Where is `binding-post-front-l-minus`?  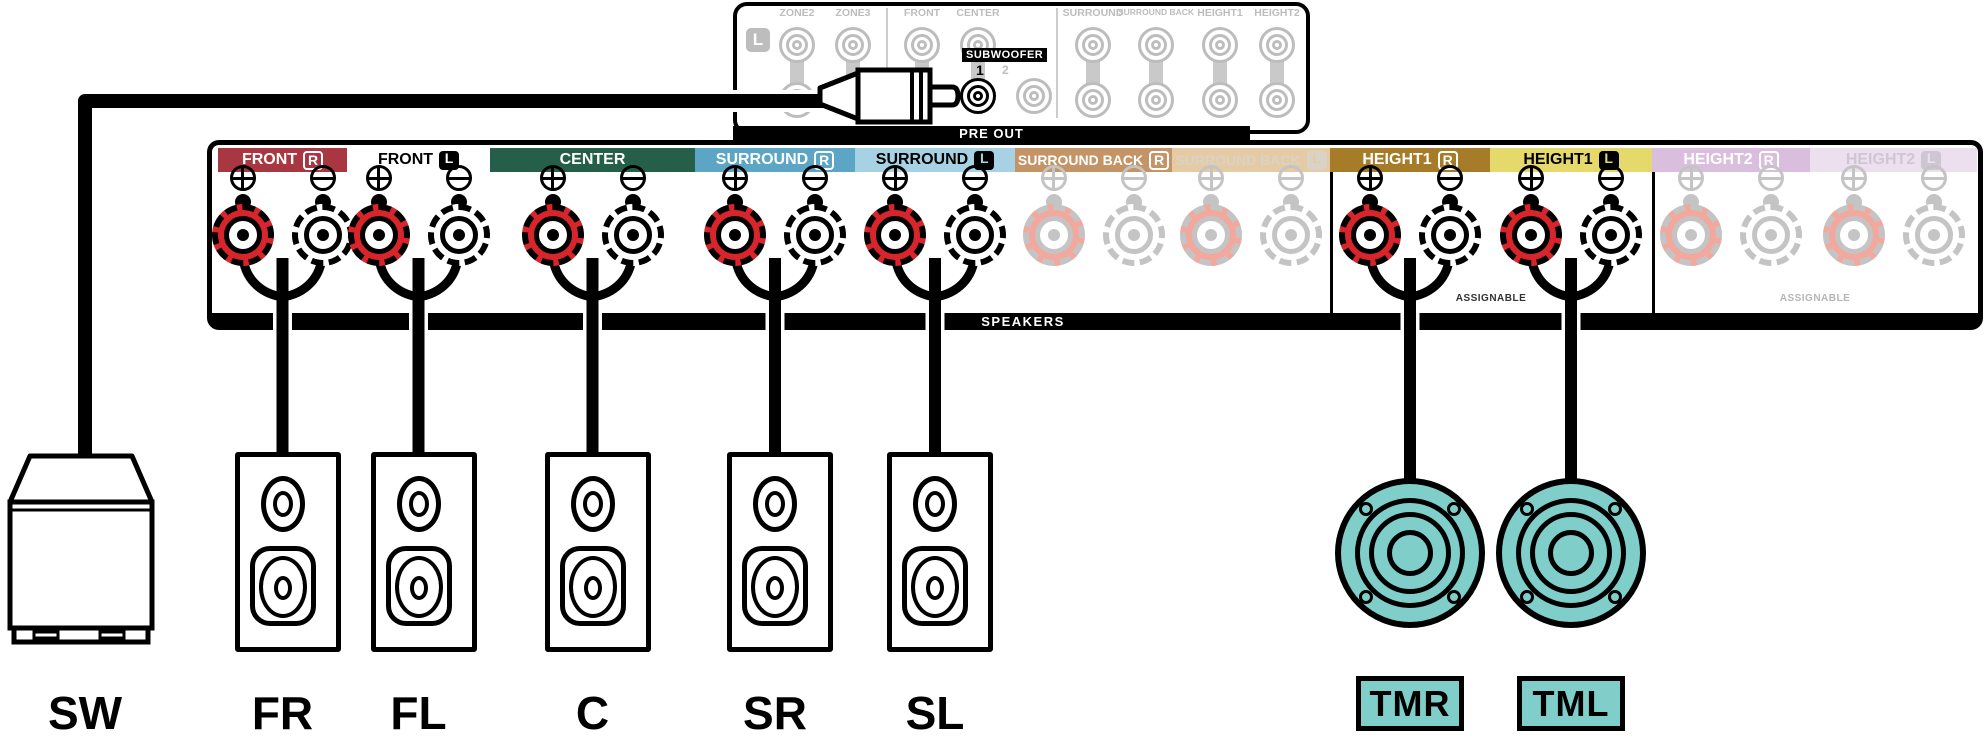
binding-post-front-l-minus is located at coordinates (458, 235).